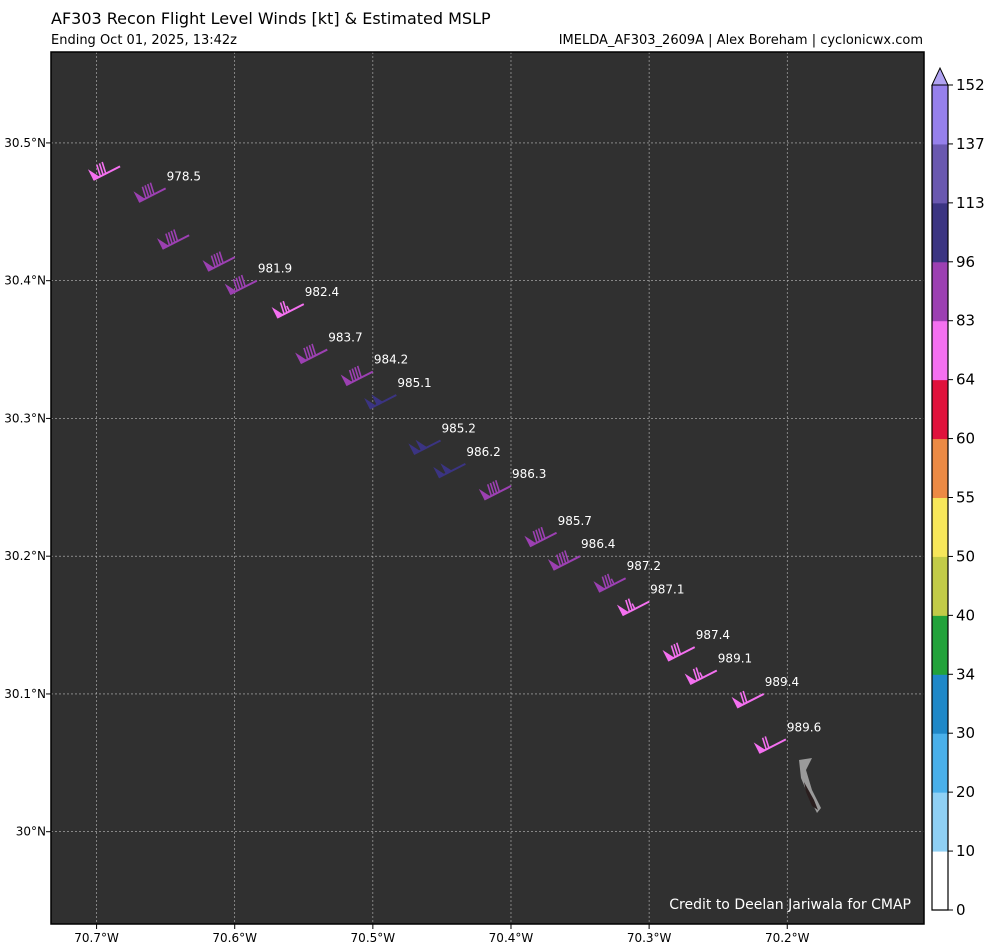 The height and width of the screenshot is (944, 1000). I want to click on colorbar: 0 10 20 30 34 40 50 55 60 64 83 96 113 137 152, so click(958, 492).